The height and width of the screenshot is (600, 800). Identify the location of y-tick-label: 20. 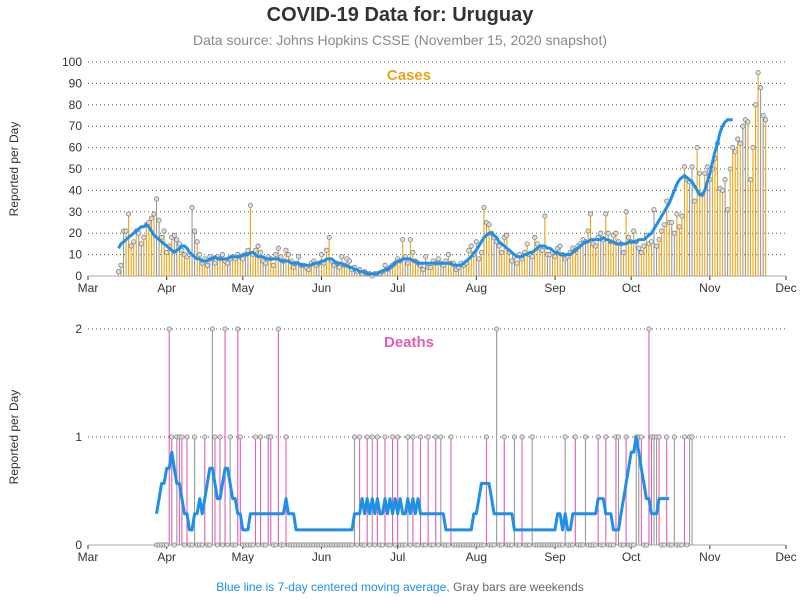
(76, 233).